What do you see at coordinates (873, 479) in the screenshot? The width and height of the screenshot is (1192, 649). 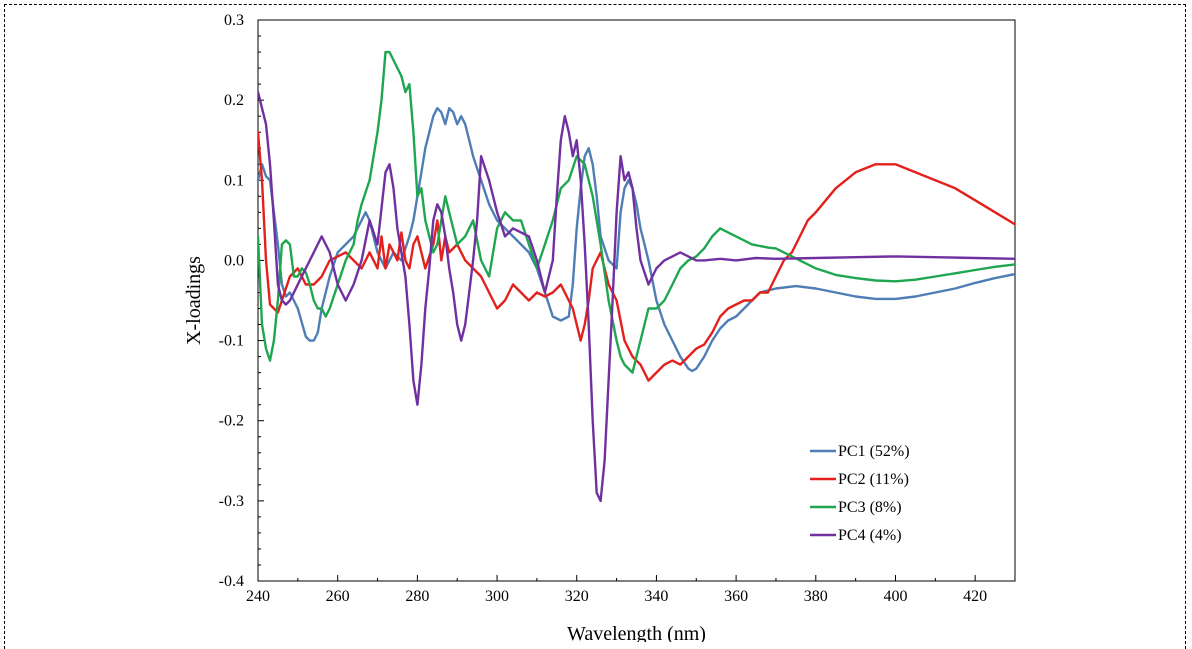 I see `legend-label-pc2: PC2 (11%)` at bounding box center [873, 479].